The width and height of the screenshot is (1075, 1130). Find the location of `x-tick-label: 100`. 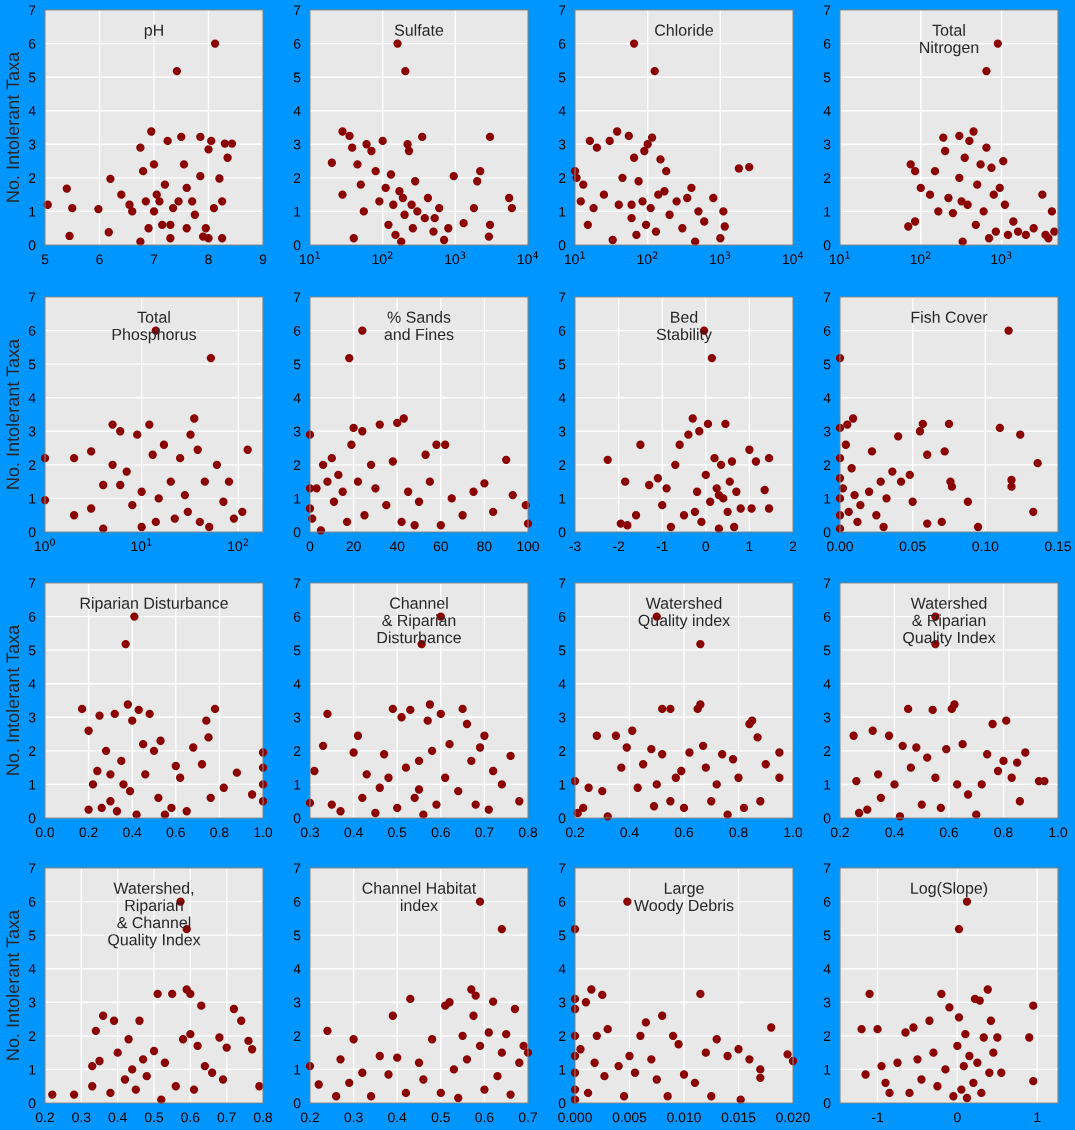

x-tick-label: 100 is located at coordinates (528, 546).